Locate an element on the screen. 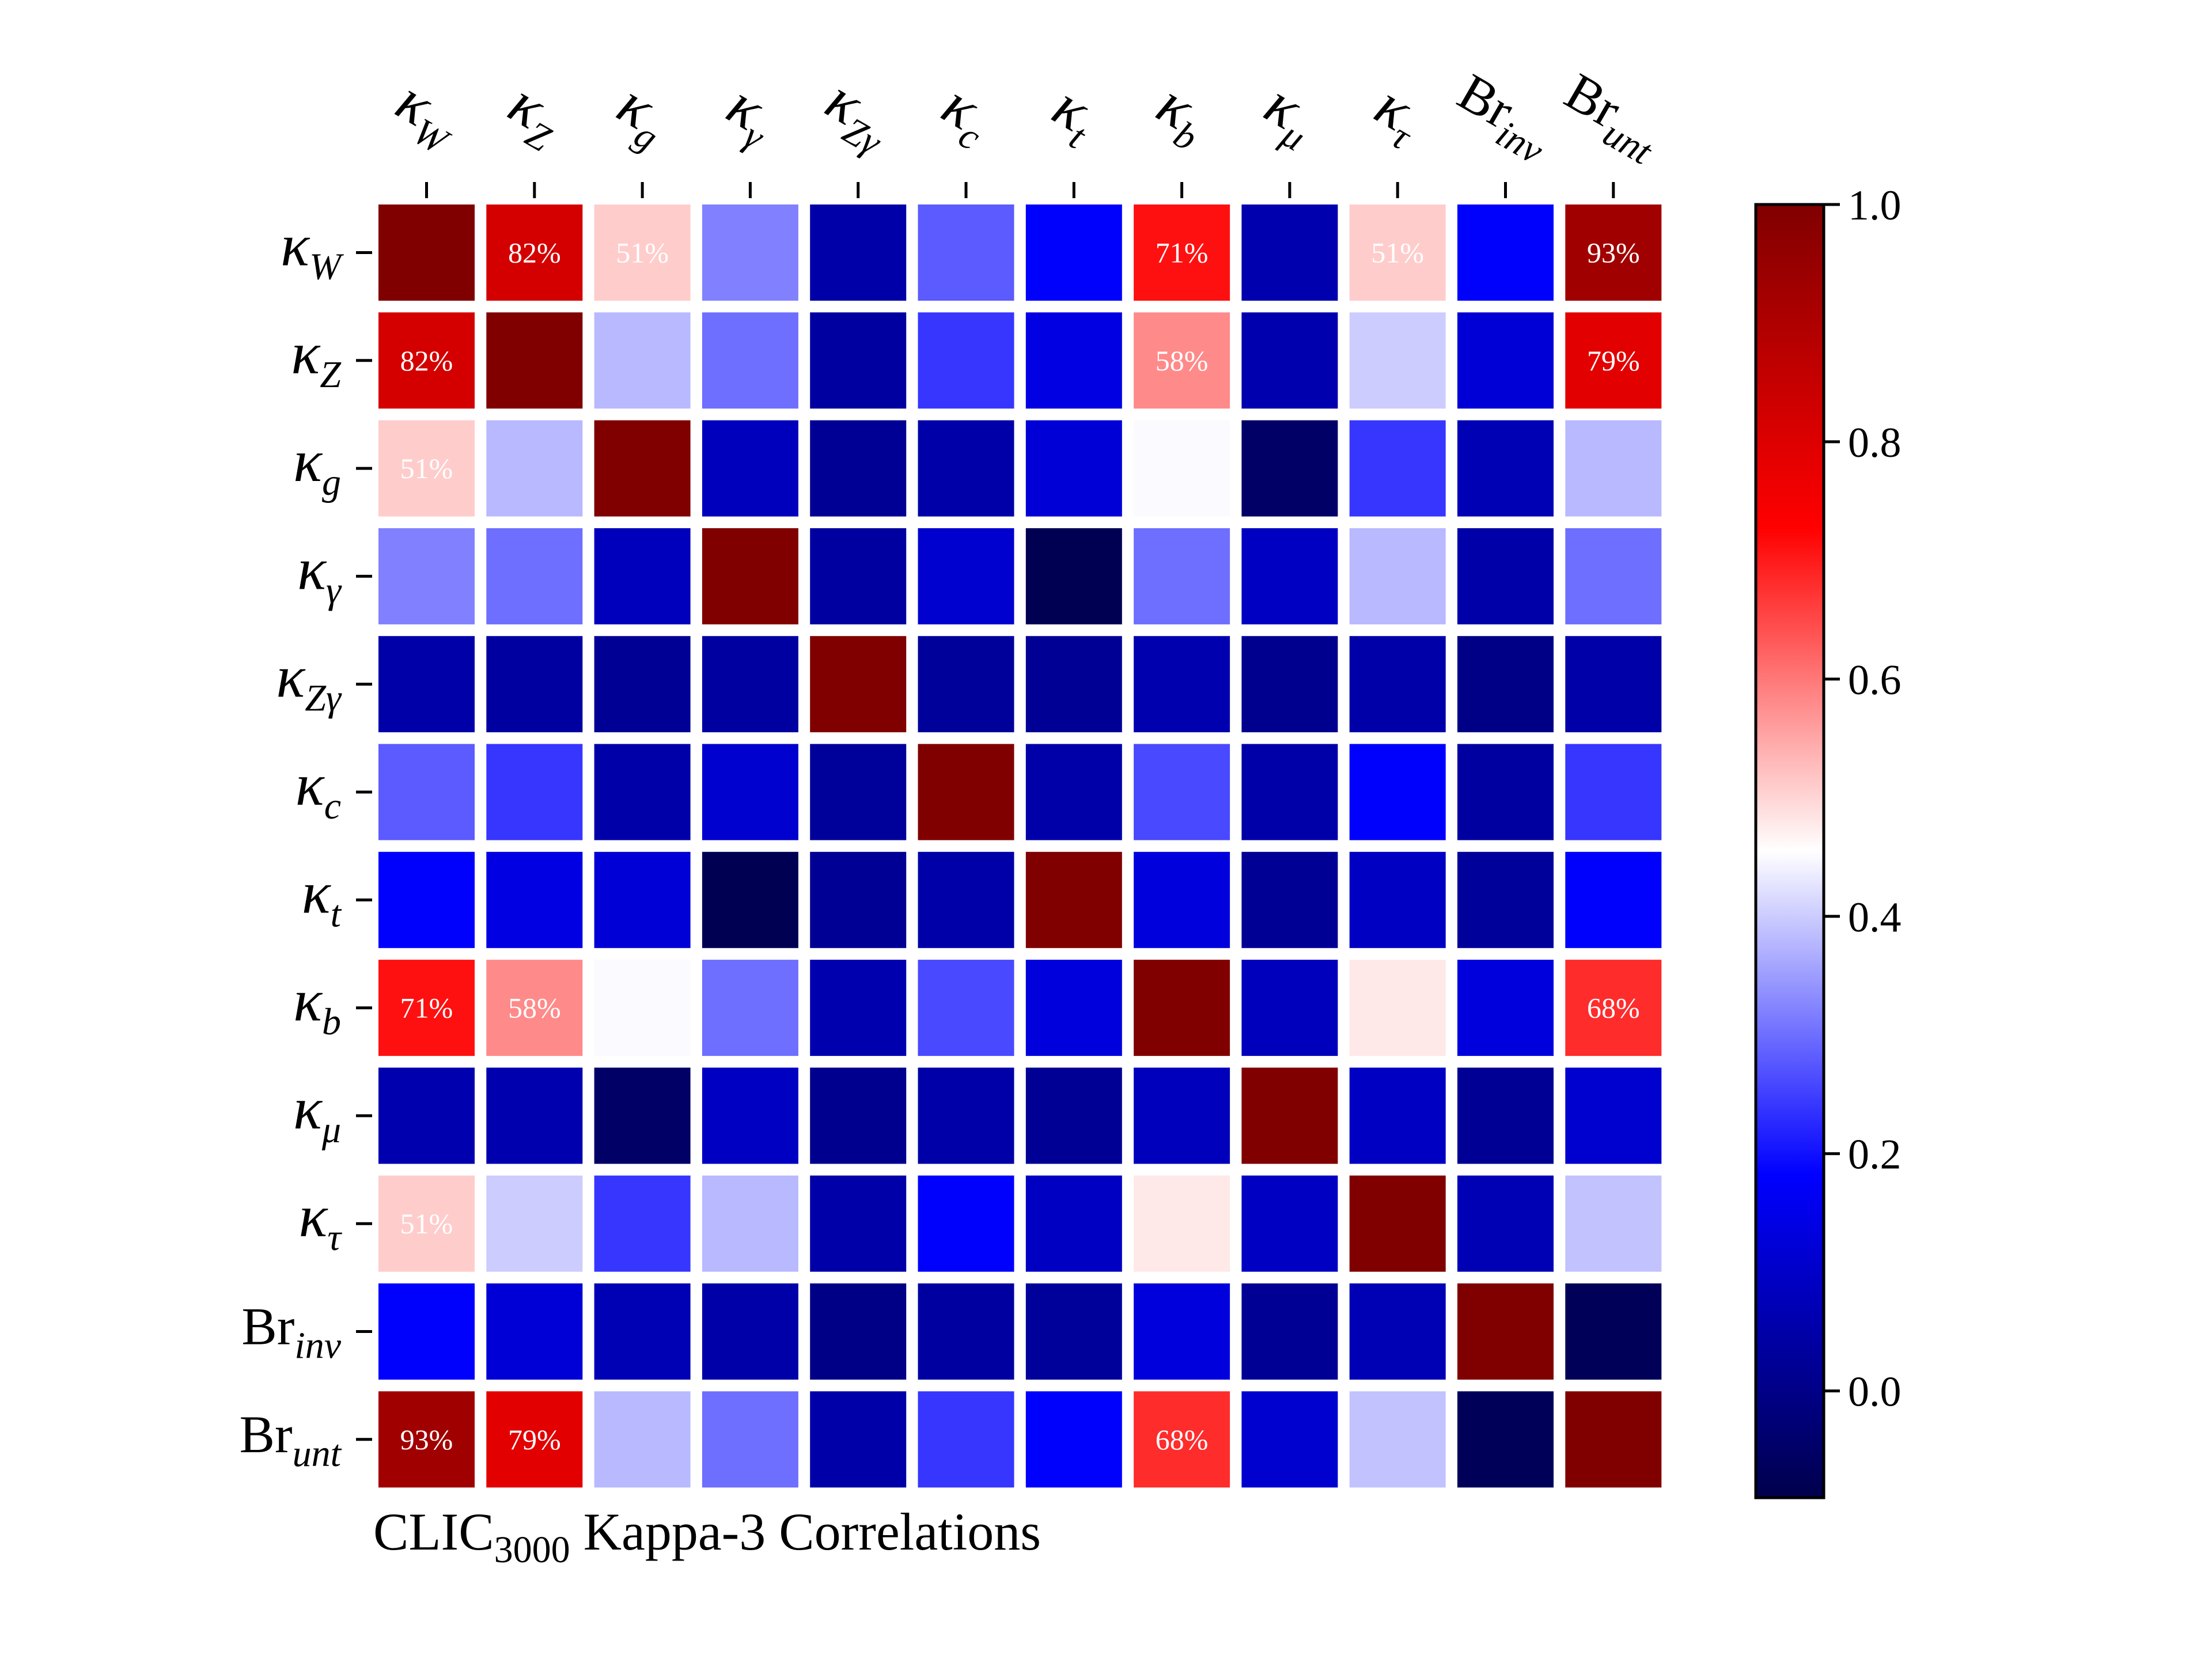 This screenshot has width=2212, height=1659. heatmap-cell-r0-c10 is located at coordinates (1505, 252).